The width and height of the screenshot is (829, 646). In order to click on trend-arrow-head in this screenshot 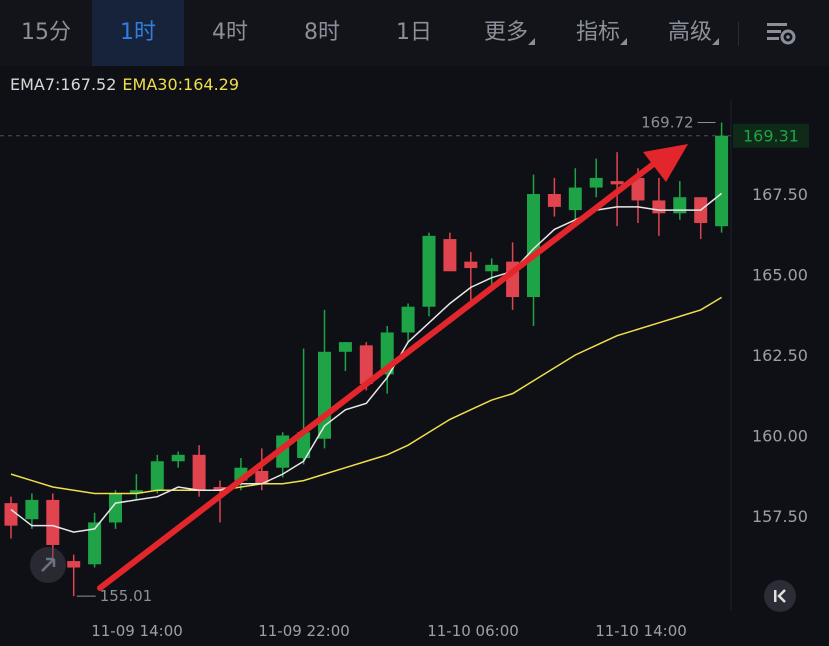, I will do `click(665, 163)`.